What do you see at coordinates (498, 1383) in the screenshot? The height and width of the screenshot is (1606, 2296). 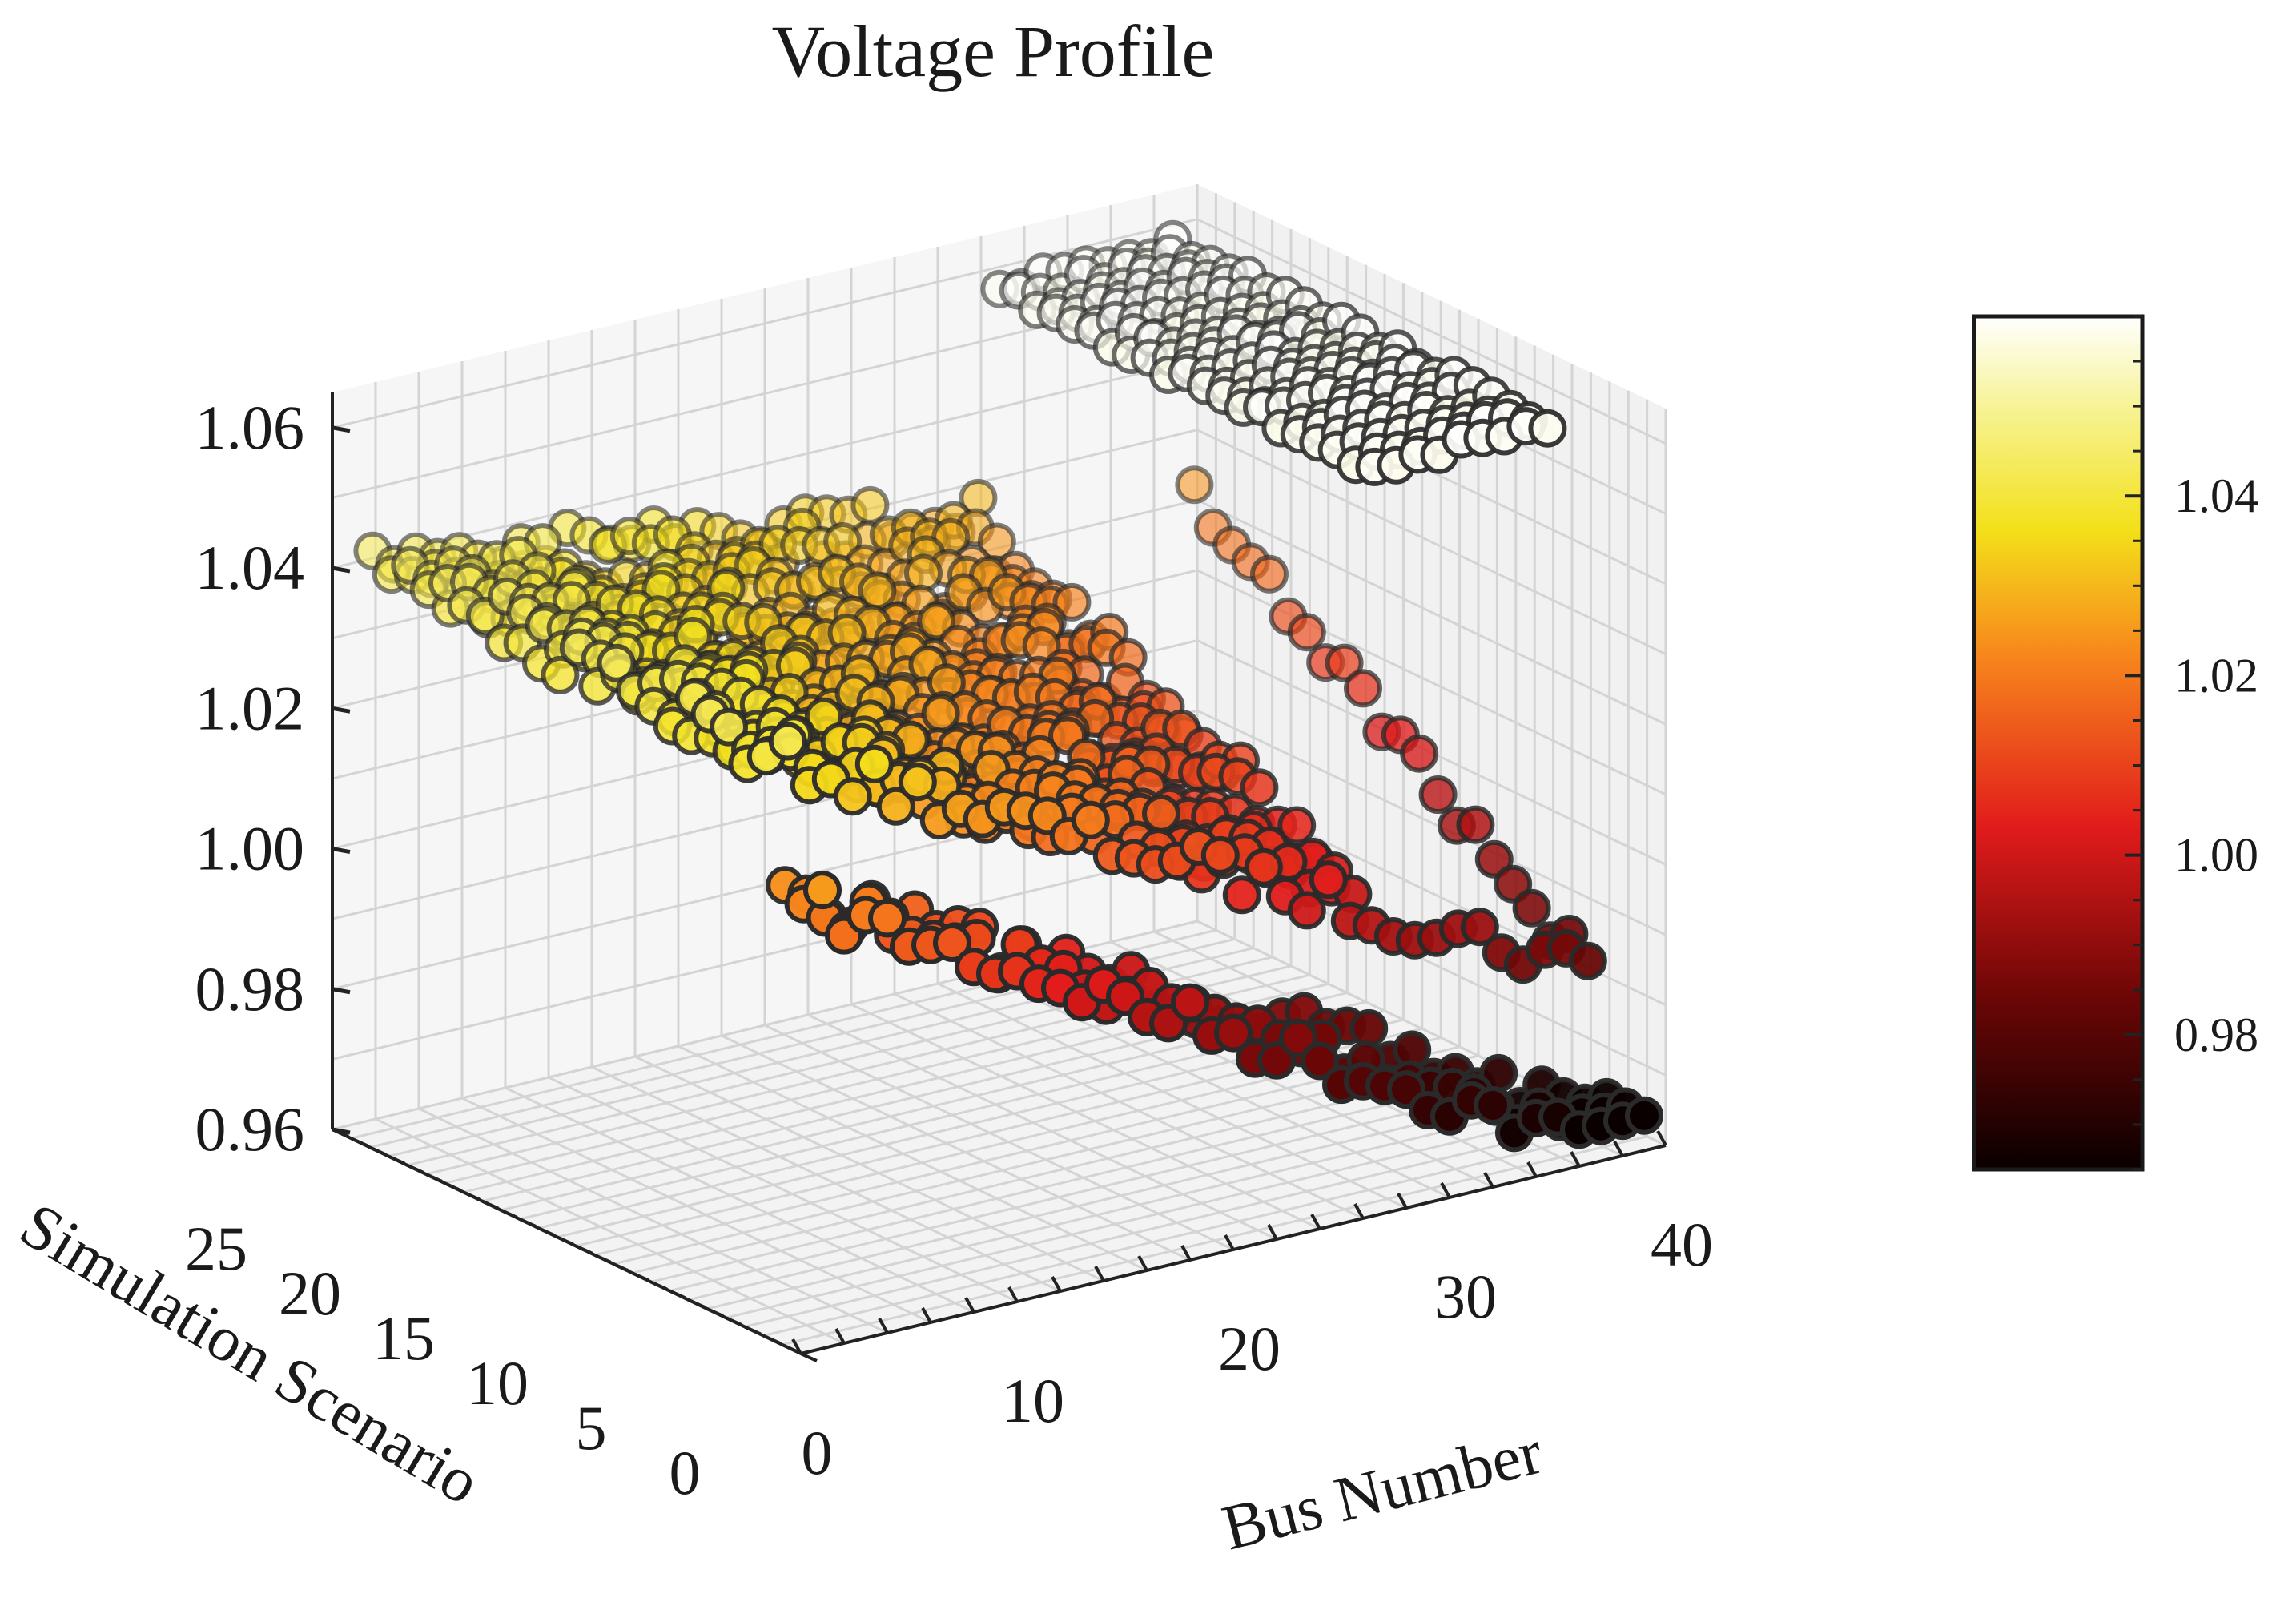 I see `y-tick-label: 10` at bounding box center [498, 1383].